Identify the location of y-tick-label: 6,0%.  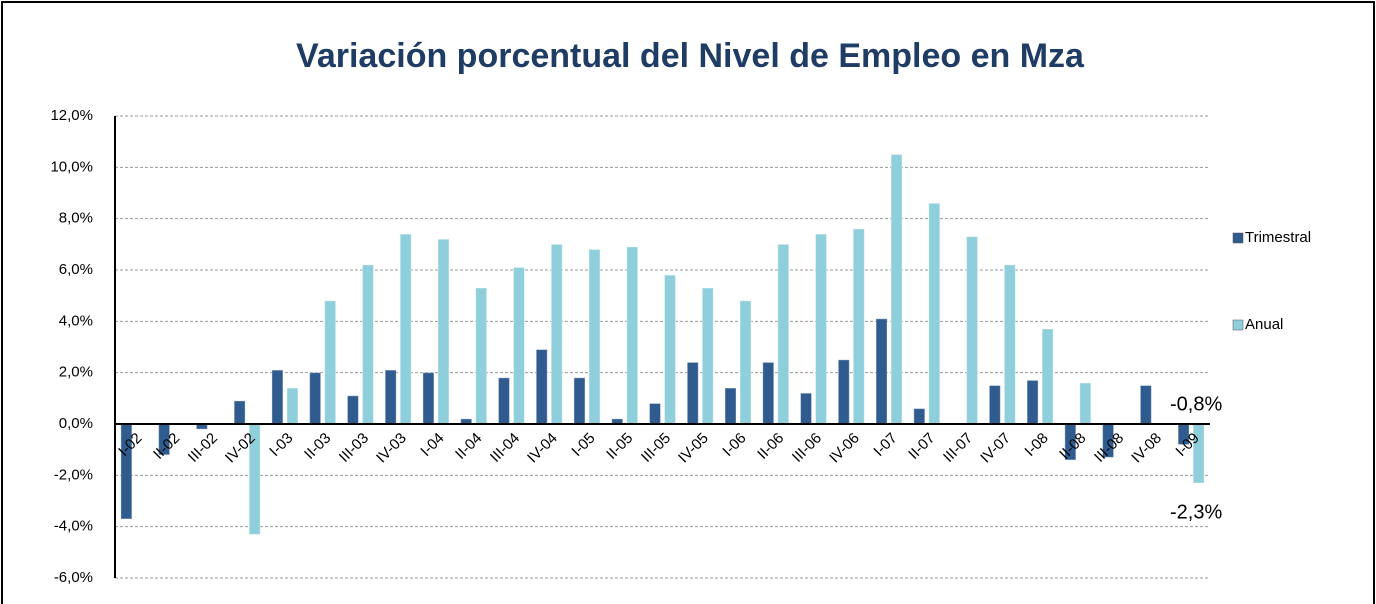
(76, 269).